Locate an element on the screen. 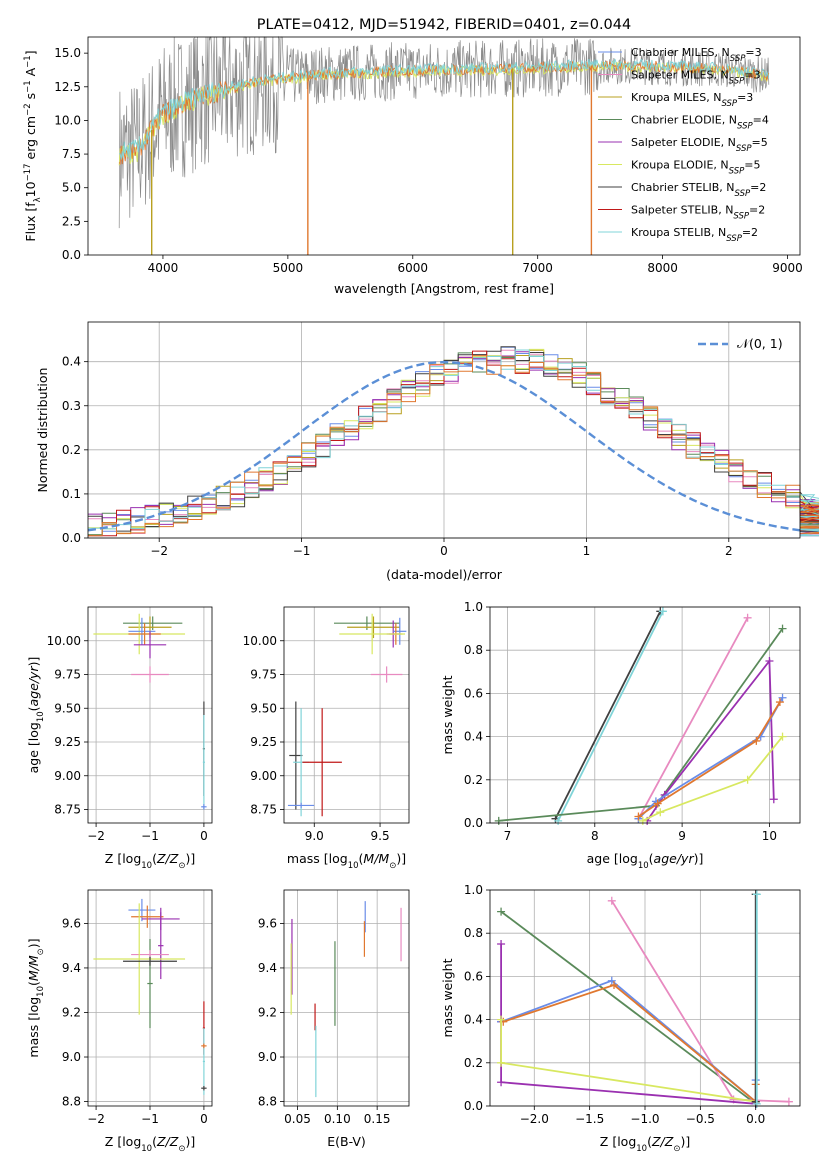 The width and height of the screenshot is (819, 1170). y-axis-label: Flux [fλ10−17 erg cm−2 s−1 A−1] is located at coordinates (33, 145).